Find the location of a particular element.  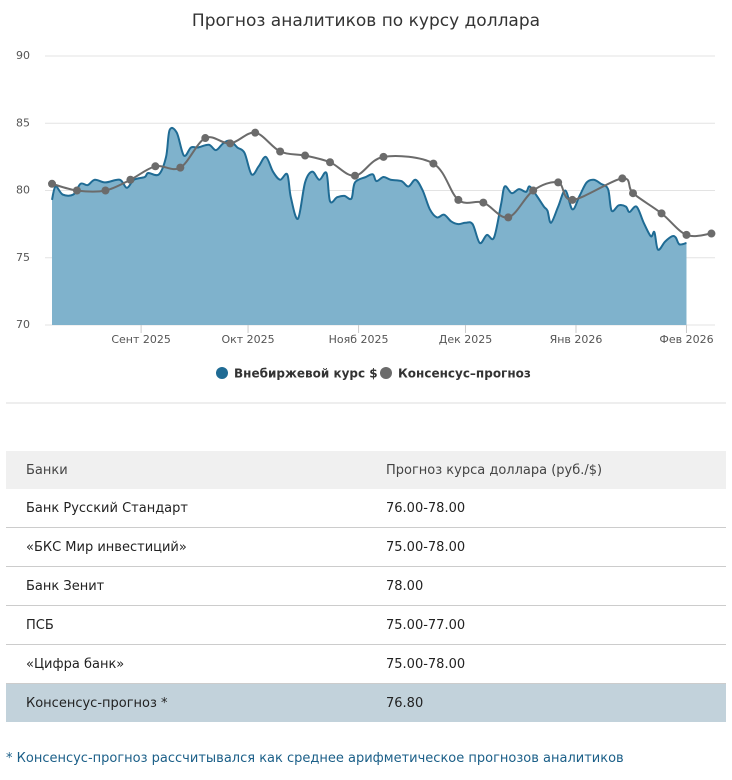

y-tick-label: 75 is located at coordinates (23, 257).